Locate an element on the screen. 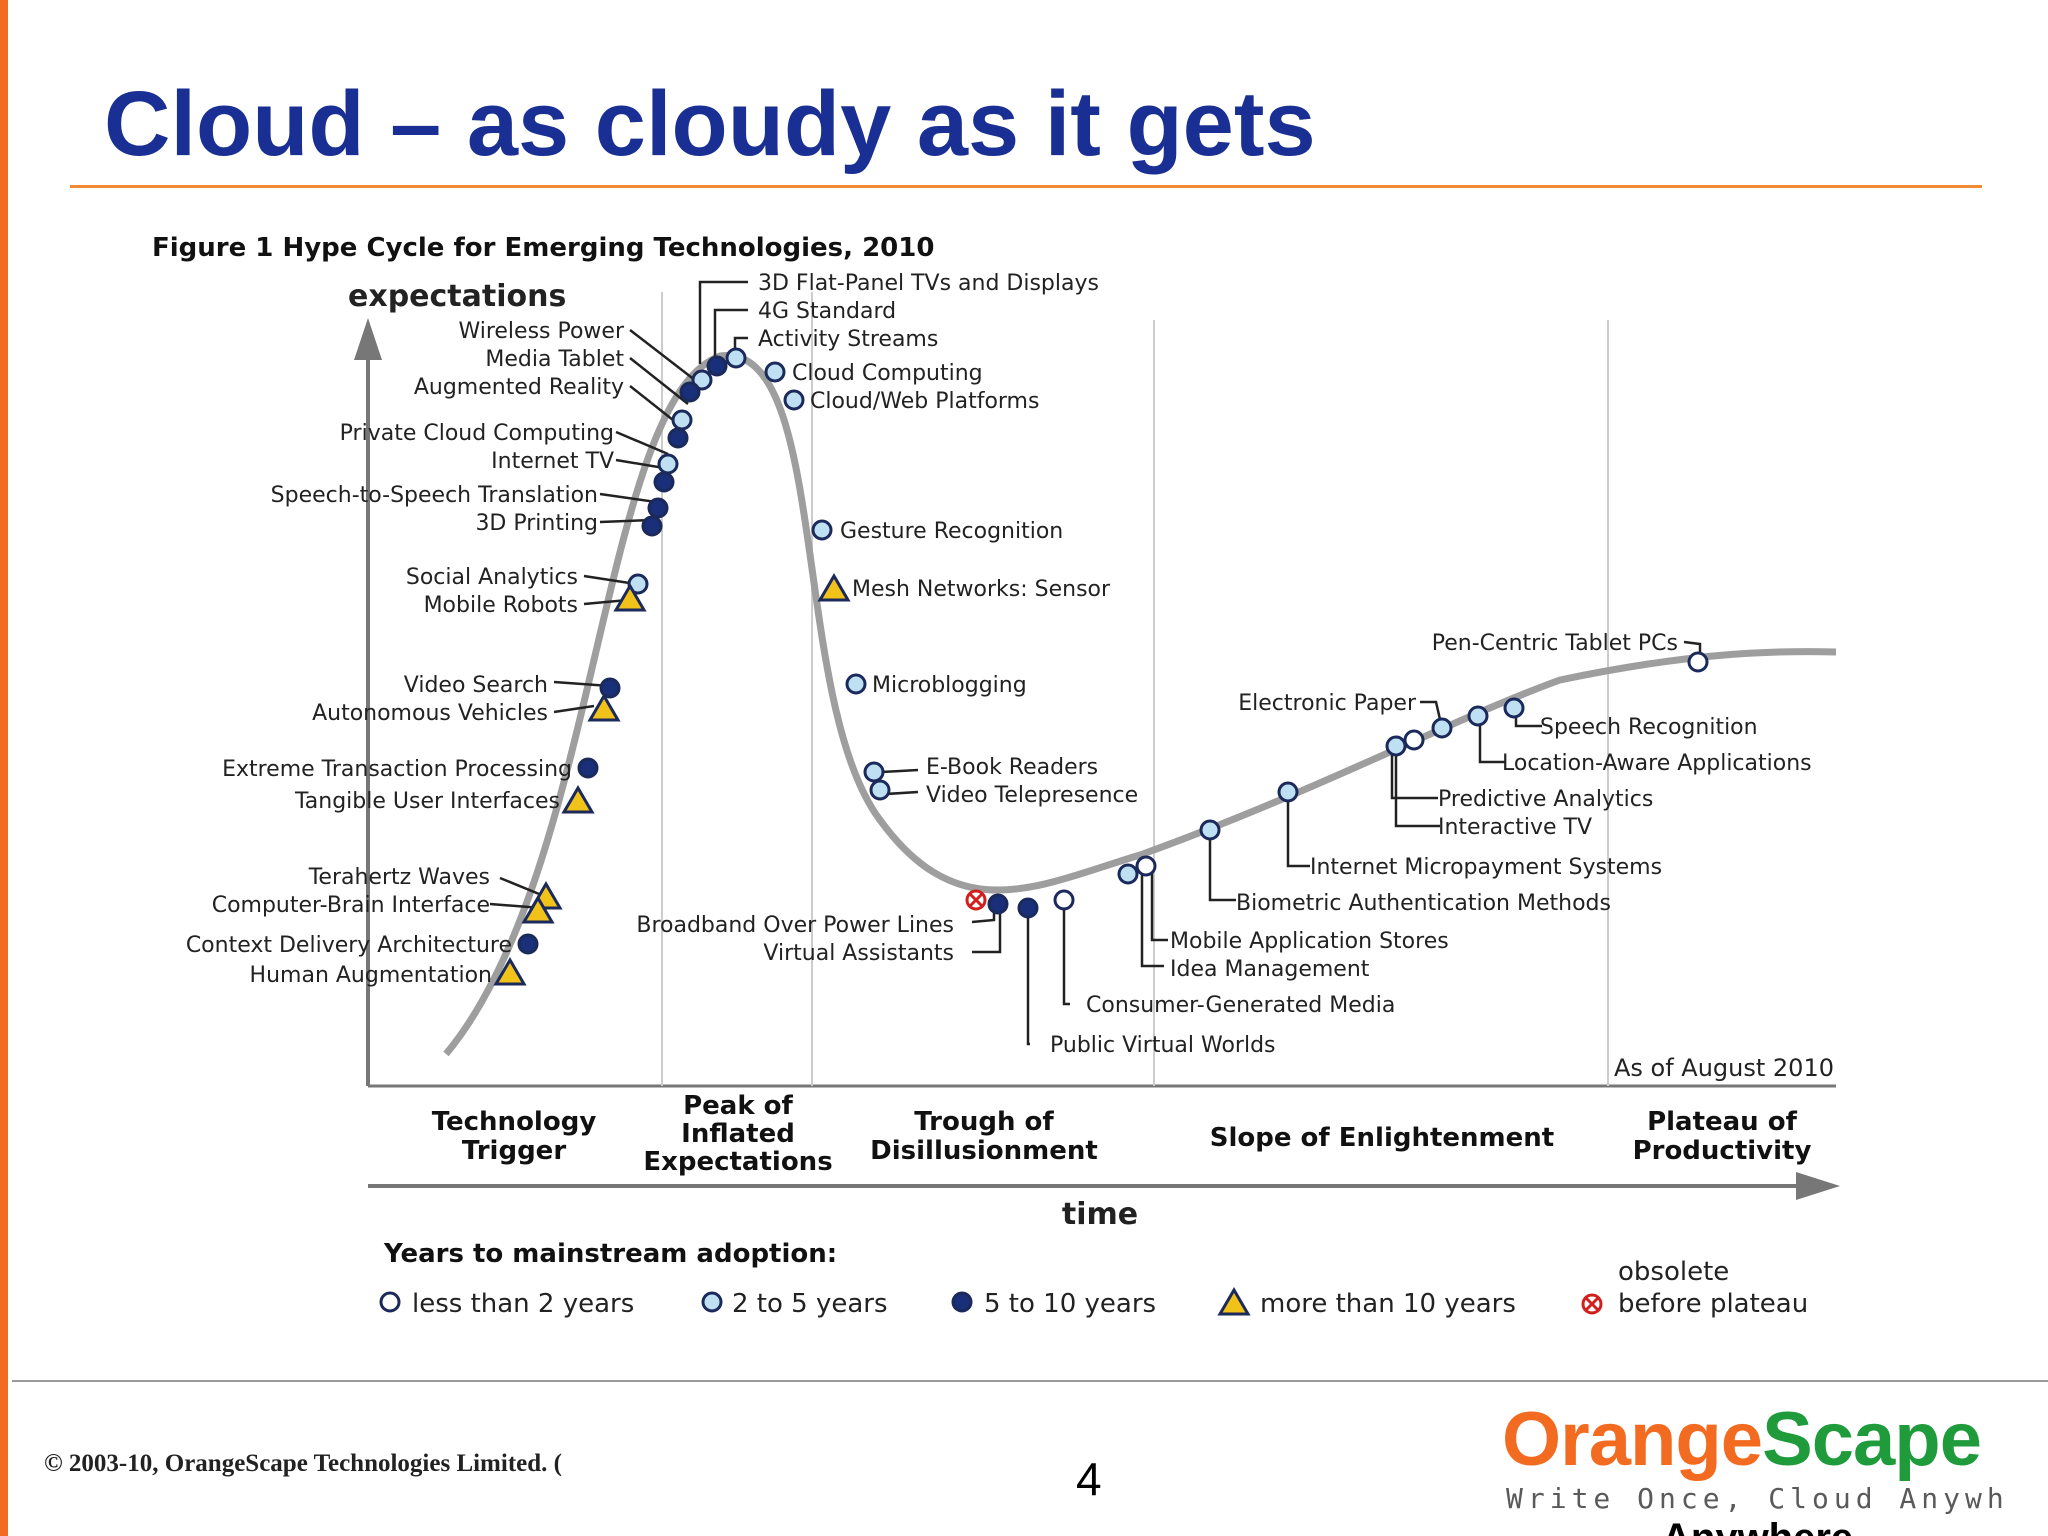  legend-gt10-label: more than 10 years is located at coordinates (1388, 1304).